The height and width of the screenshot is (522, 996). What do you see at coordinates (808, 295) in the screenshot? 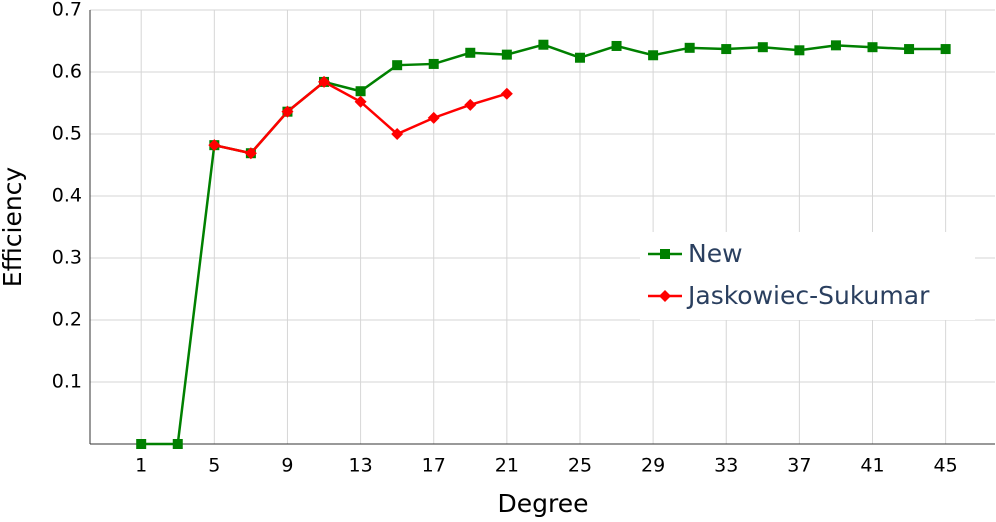
I see `legend-label: Jaskowiec-Sukumar` at bounding box center [808, 295].